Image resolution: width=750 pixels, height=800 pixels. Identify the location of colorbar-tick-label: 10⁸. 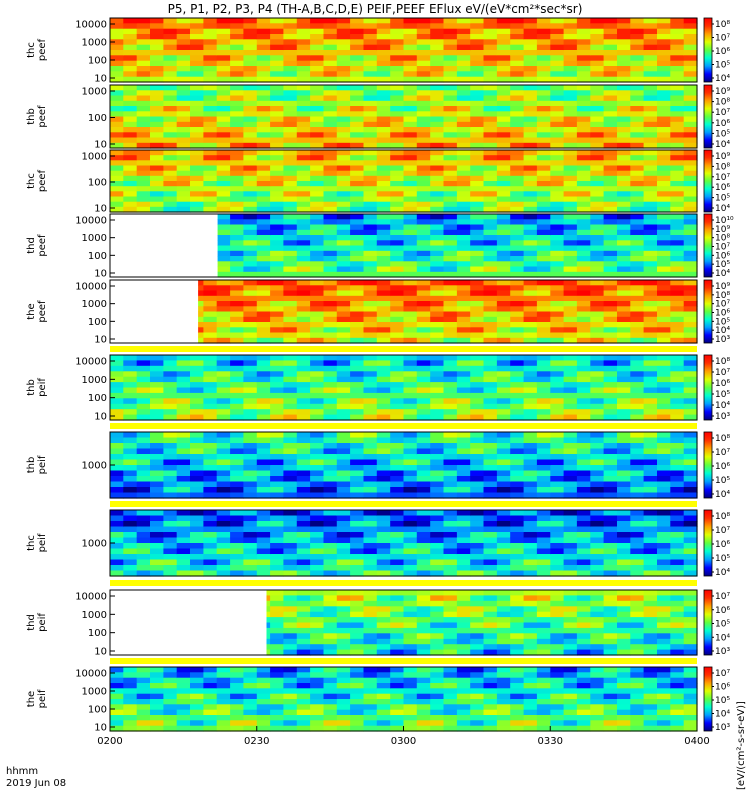
(722, 362).